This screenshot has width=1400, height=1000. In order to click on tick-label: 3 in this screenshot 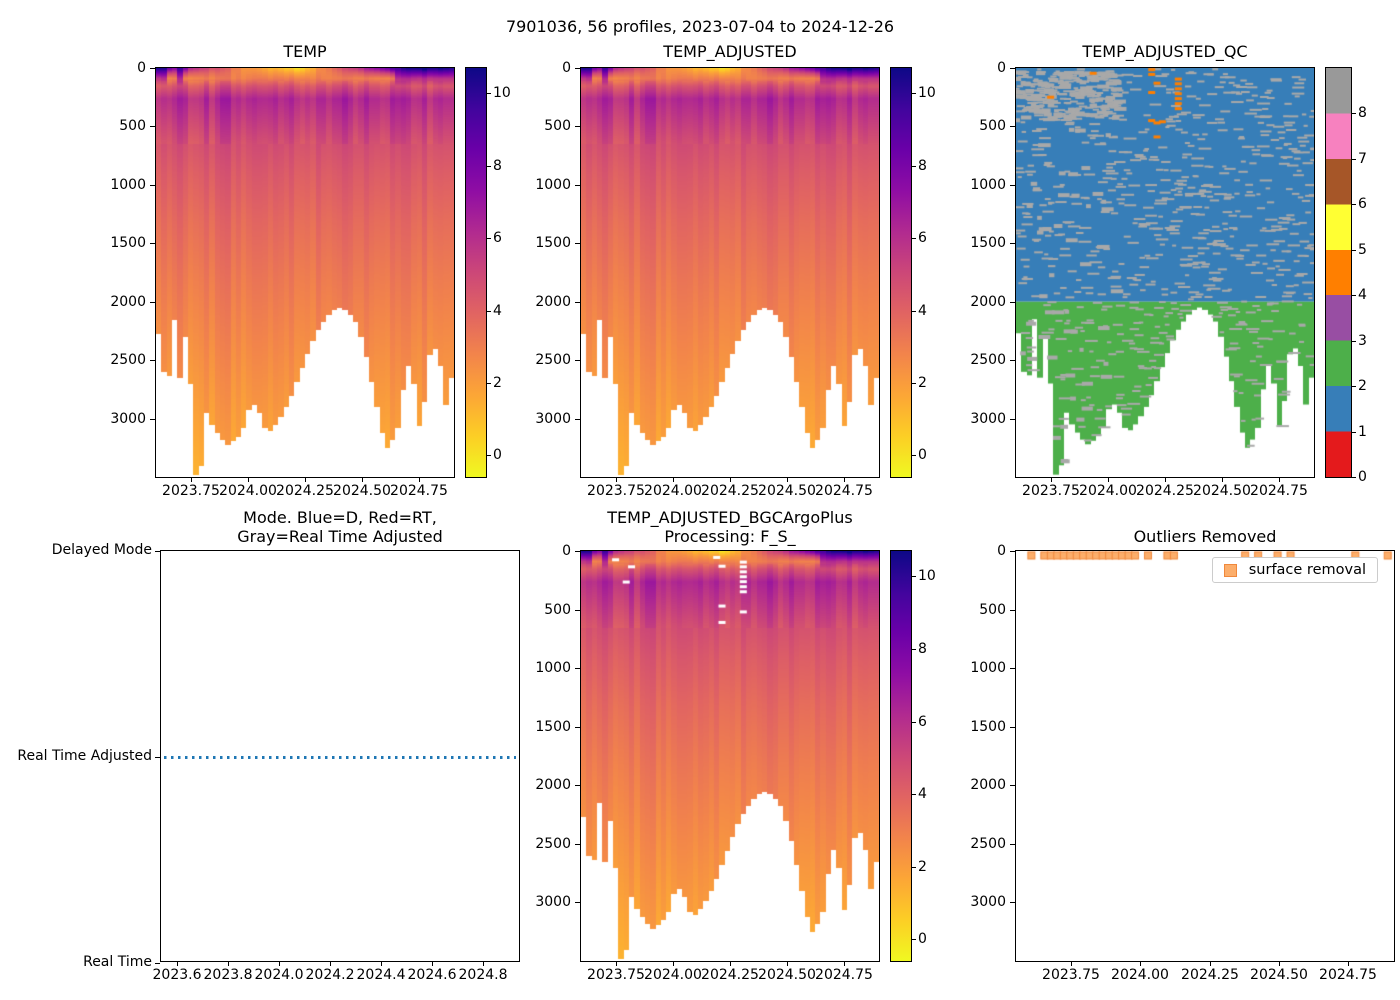, I will do `click(1362, 340)`.